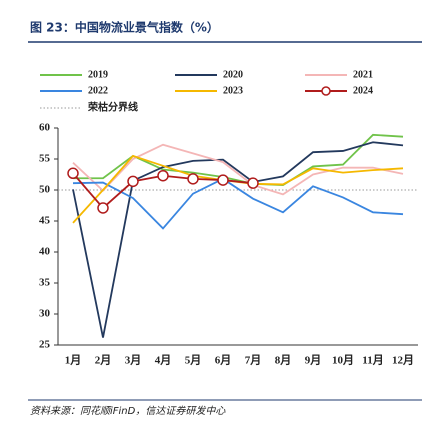 The height and width of the screenshot is (444, 439). I want to click on y-tick-label: 30, so click(45, 314).